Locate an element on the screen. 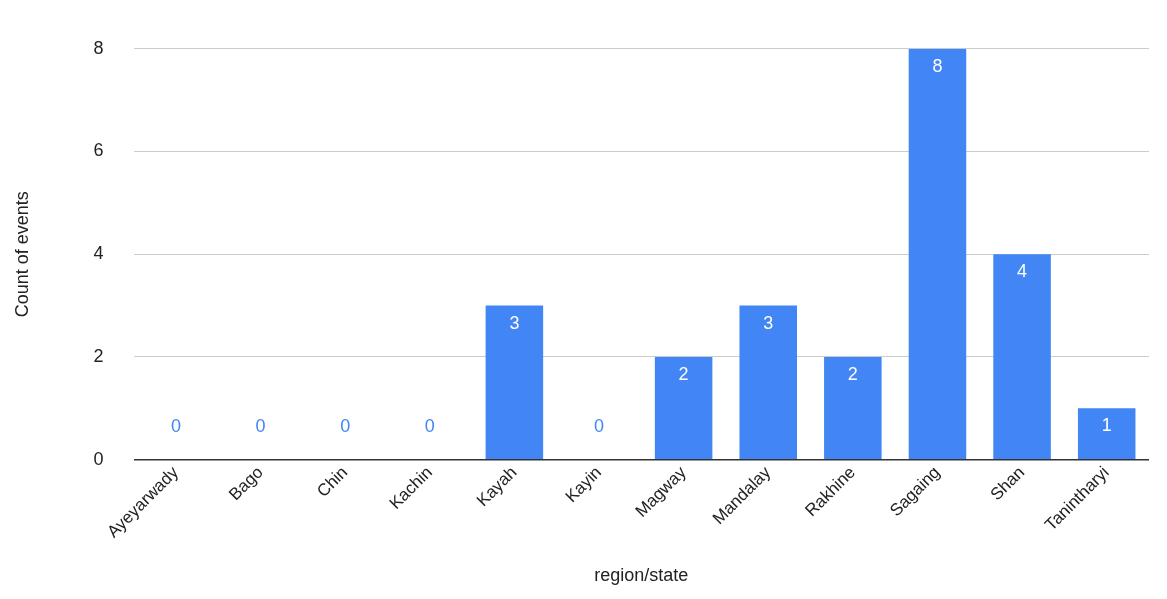 Image resolution: width=1167 pixels, height=599 pixels. y-tick-label: 4 is located at coordinates (98, 253).